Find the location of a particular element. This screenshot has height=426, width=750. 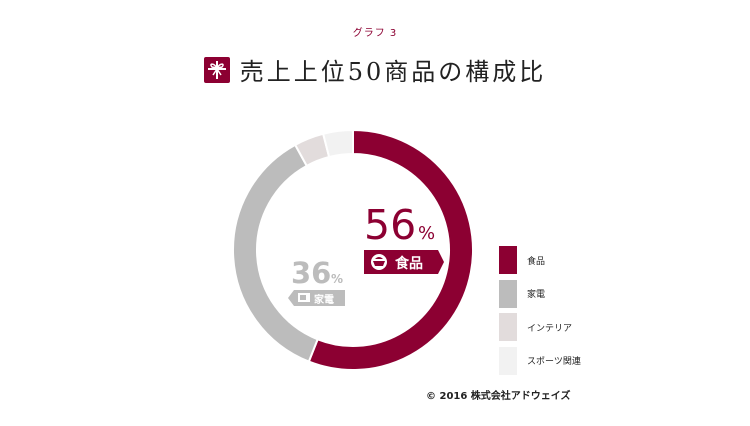

graph-number: グラフ 3 is located at coordinates (375, 33).